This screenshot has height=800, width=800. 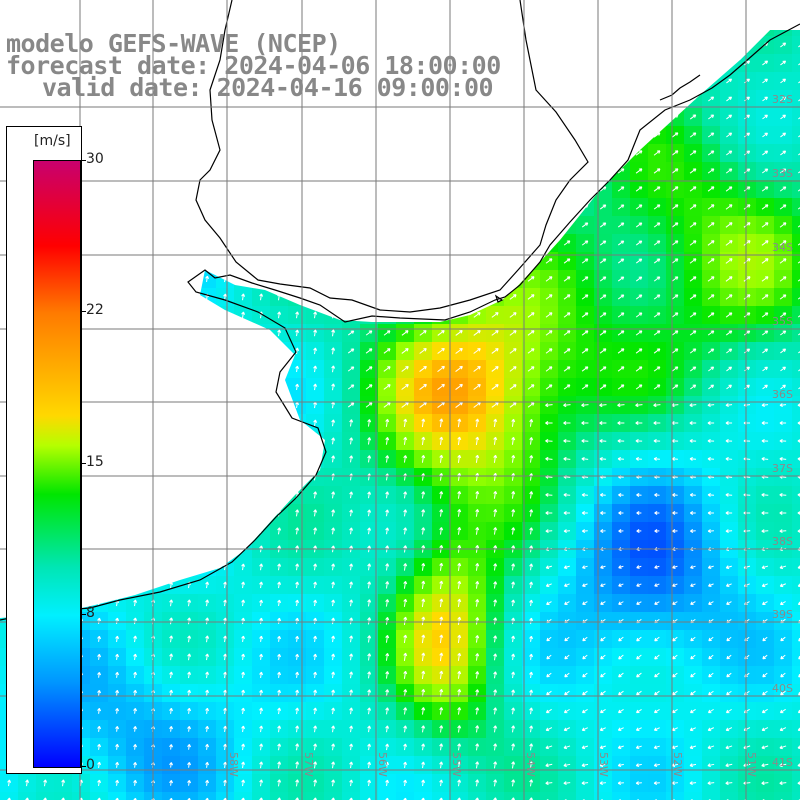 I want to click on latitude-label: 41S, so click(x=782, y=762).